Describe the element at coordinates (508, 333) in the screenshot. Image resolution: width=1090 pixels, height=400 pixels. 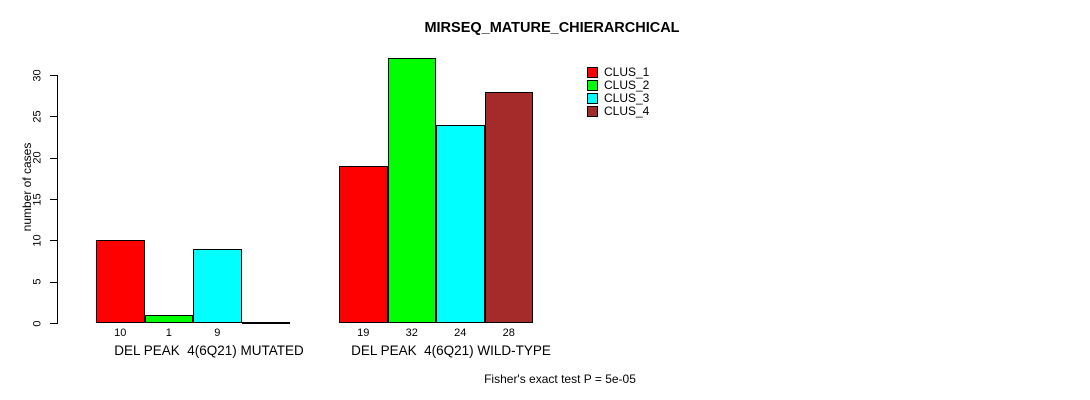
I see `bar-value-label: 28` at that location.